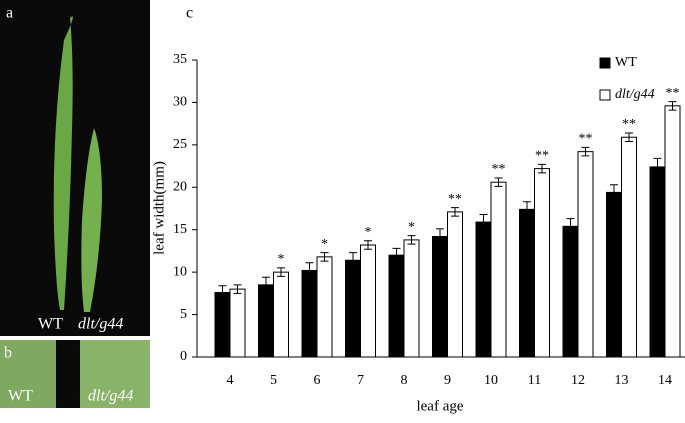 This screenshot has width=685, height=423. Describe the element at coordinates (626, 62) in the screenshot. I see `legend-label: WT` at that location.